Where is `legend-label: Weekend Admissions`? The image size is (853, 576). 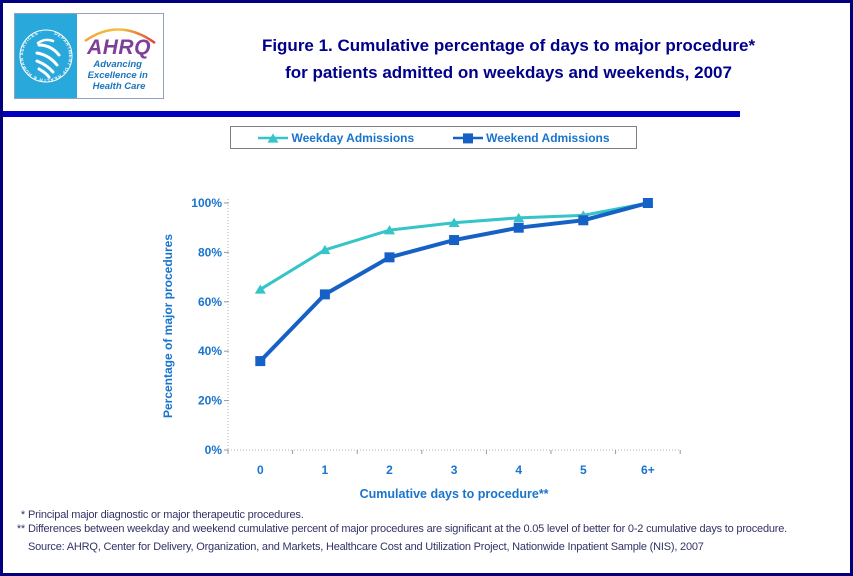 legend-label: Weekend Admissions is located at coordinates (548, 137).